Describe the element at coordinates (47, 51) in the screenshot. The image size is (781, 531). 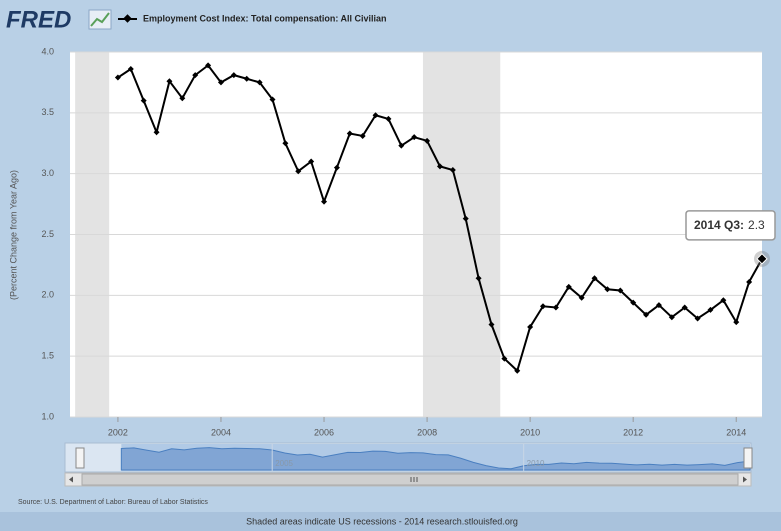
I see `y-tick-label: 4.0` at that location.